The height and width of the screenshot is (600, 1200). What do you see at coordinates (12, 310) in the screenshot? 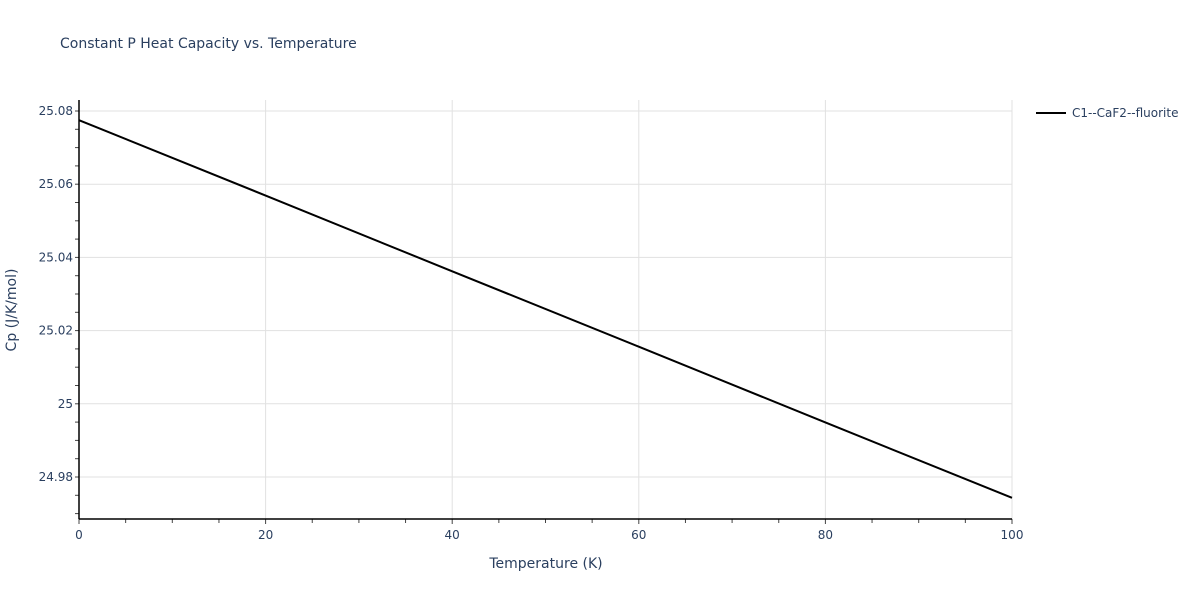
I see `y-axis-title: Cp (J/K/mol)` at bounding box center [12, 310].